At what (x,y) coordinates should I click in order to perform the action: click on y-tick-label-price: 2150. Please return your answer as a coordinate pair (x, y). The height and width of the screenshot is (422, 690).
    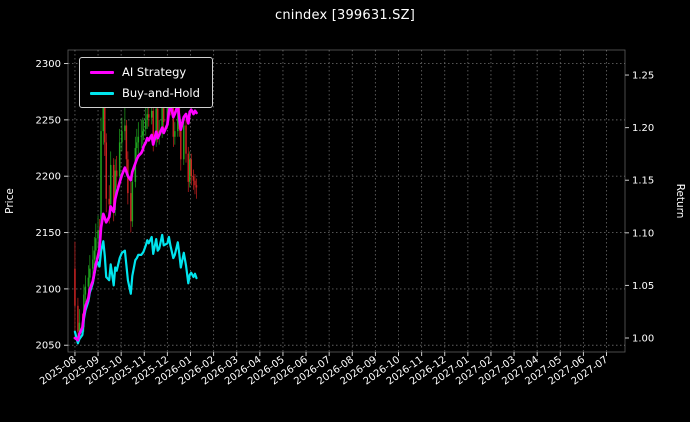
    Looking at the image, I should click on (48, 233).